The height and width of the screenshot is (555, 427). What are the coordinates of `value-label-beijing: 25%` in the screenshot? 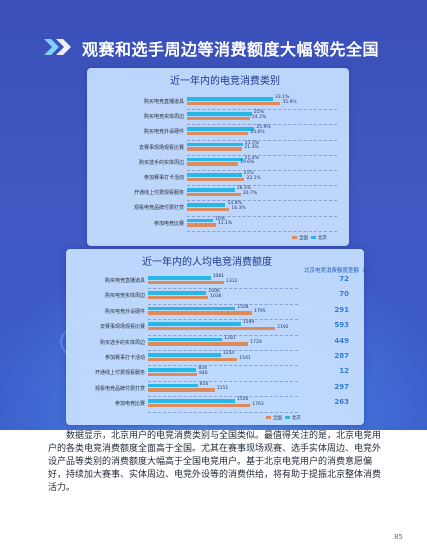 It's located at (259, 113).